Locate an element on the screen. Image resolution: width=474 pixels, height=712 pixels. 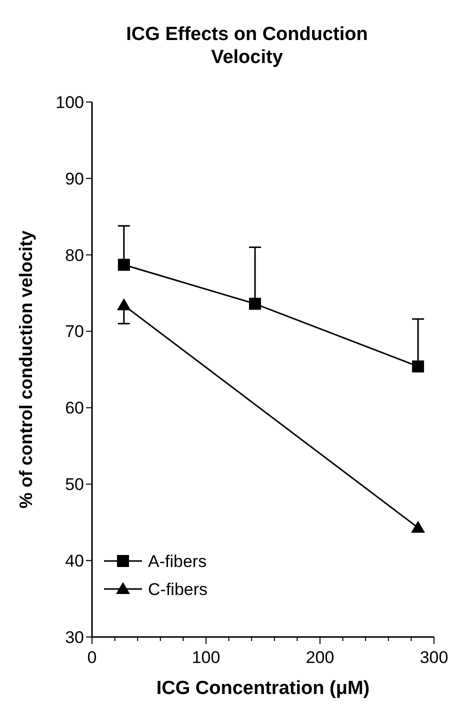
y-tick-label: 70 is located at coordinates (74, 332).